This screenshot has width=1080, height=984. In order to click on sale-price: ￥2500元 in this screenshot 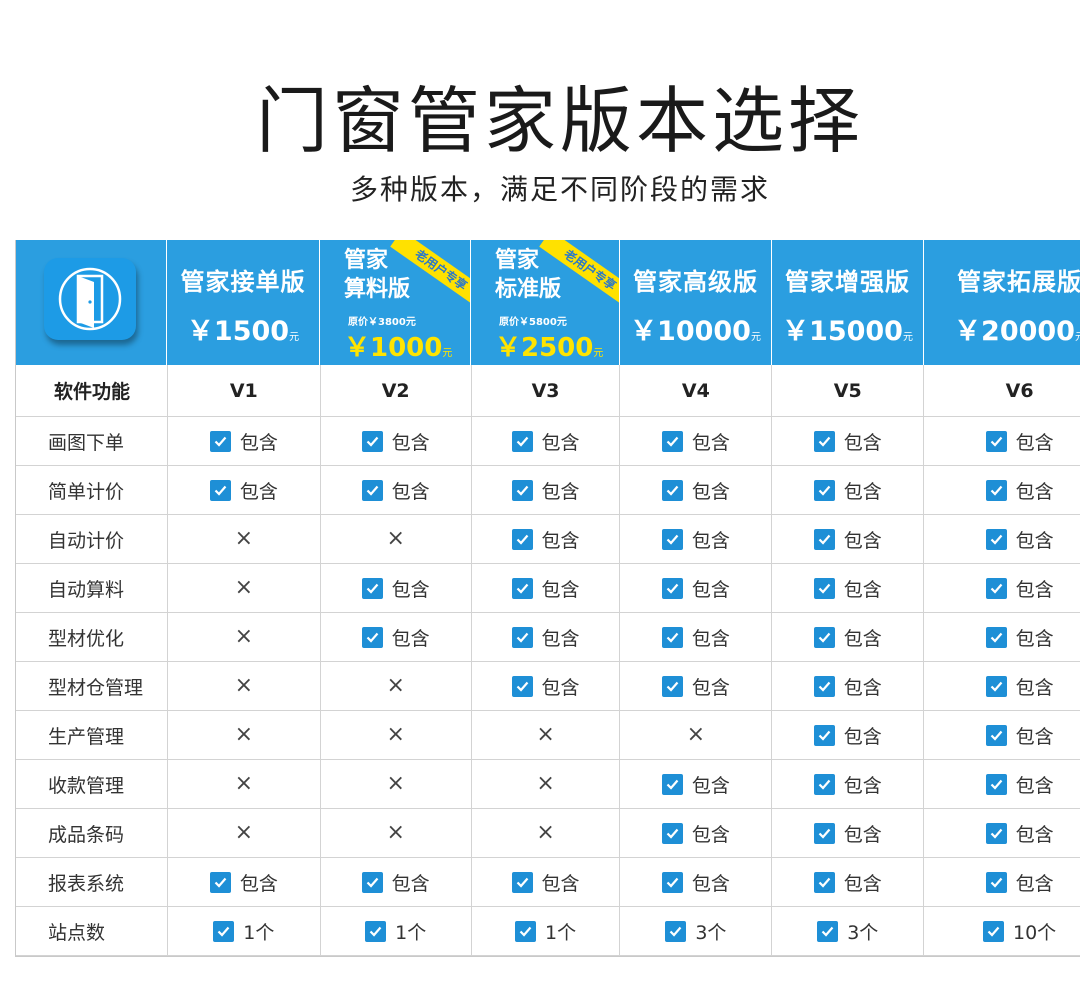, I will do `click(549, 345)`.